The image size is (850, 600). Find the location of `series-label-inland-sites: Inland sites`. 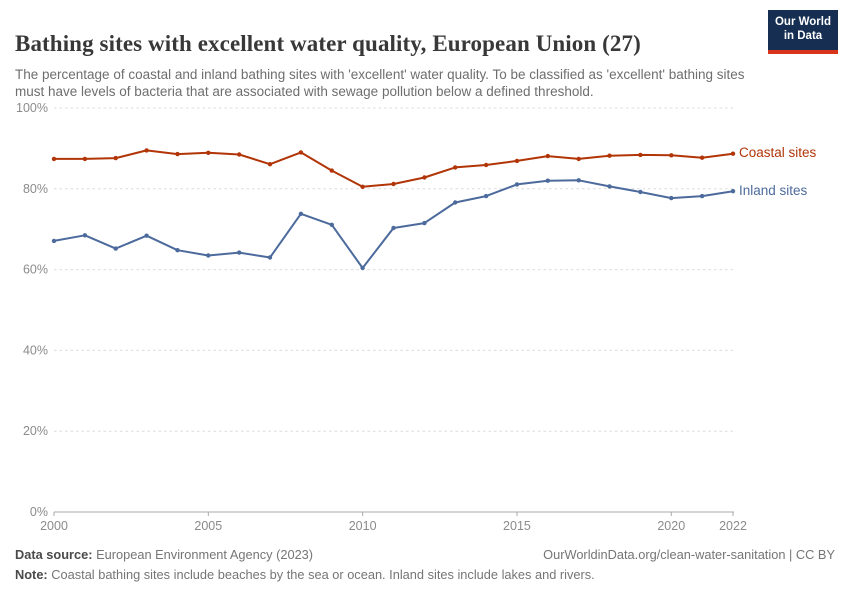

series-label-inland-sites: Inland sites is located at coordinates (773, 190).